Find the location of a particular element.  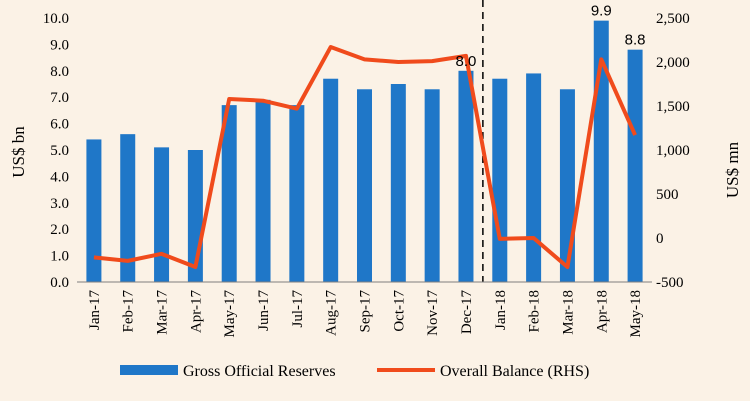

left-tick-label: 5.0 is located at coordinates (59, 151).